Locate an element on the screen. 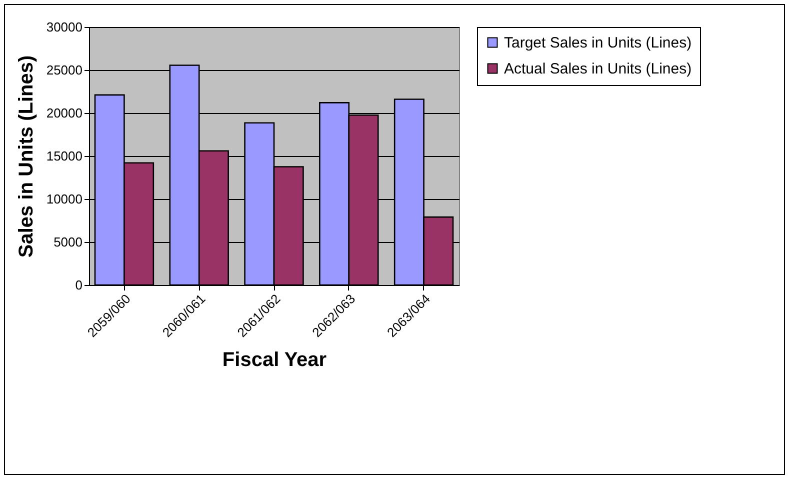  legend-label: Target Sales in Units (Lines) is located at coordinates (598, 43).